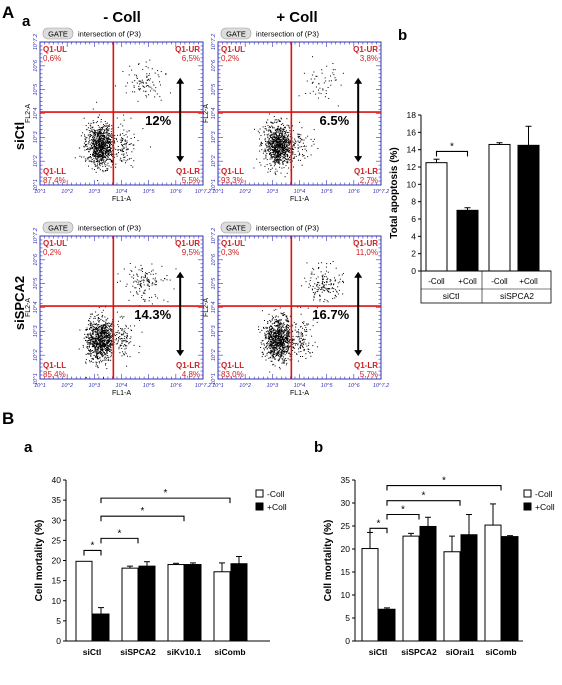 This screenshot has height=685, width=562. I want to click on panel-label-B-a: a, so click(28, 447).